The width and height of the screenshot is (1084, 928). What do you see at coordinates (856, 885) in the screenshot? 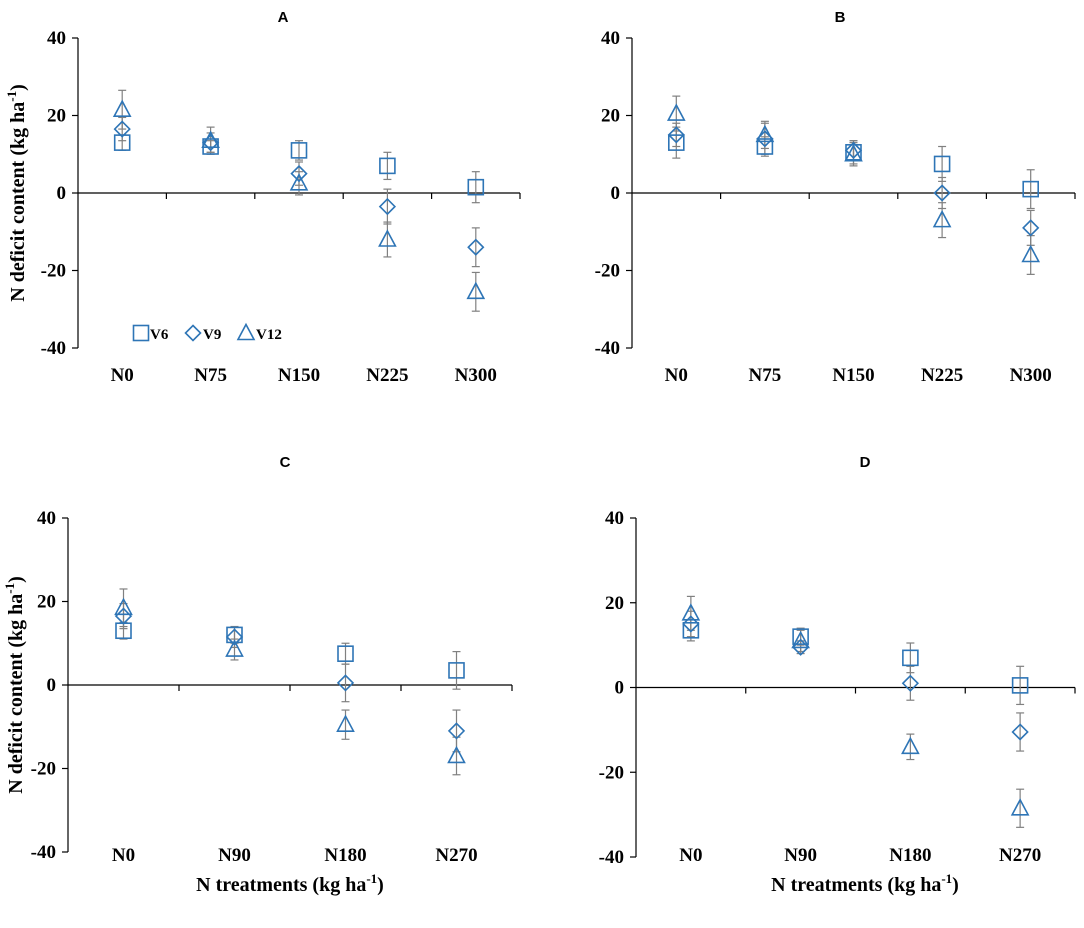
I see `panel-d-x-axis-label-text: N treatments (kg ha` at bounding box center [856, 885].